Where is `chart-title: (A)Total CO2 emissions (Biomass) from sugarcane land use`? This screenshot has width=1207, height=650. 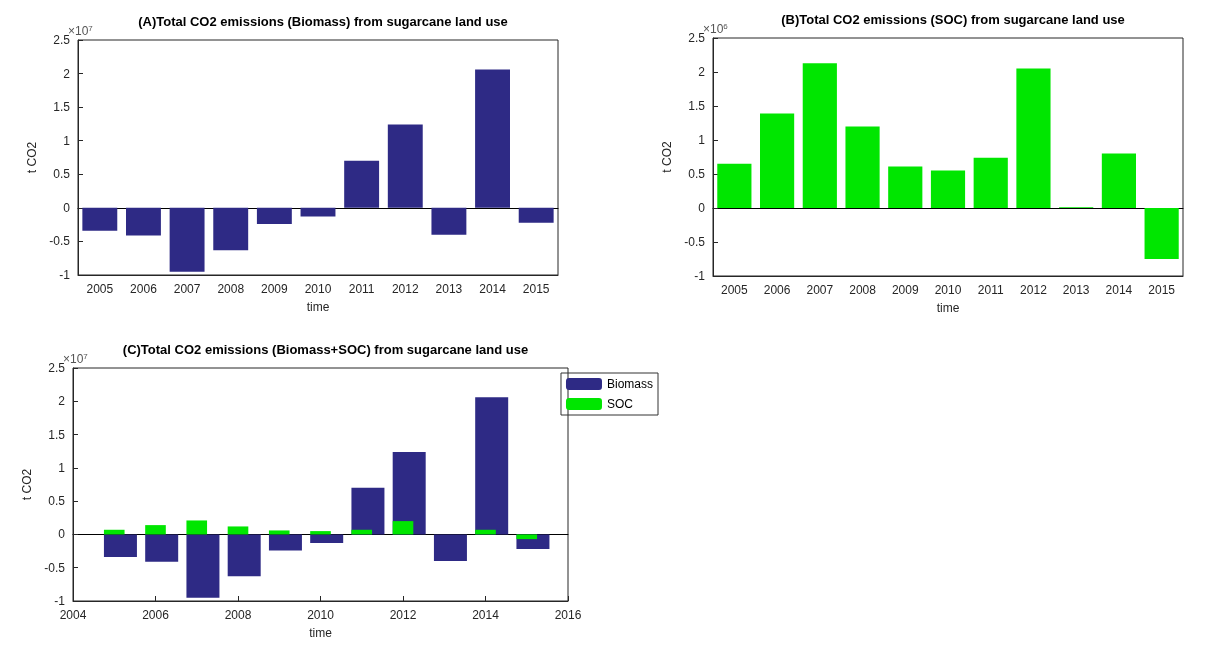
chart-title: (A)Total CO2 emissions (Biomass) from sugarcane land use is located at coordinates (323, 21).